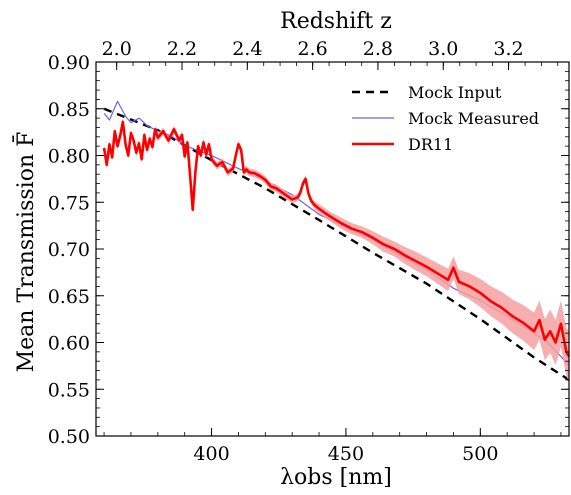 This screenshot has height=495, width=571. What do you see at coordinates (69, 344) in the screenshot?
I see `y-tick-label: 0.60` at bounding box center [69, 344].